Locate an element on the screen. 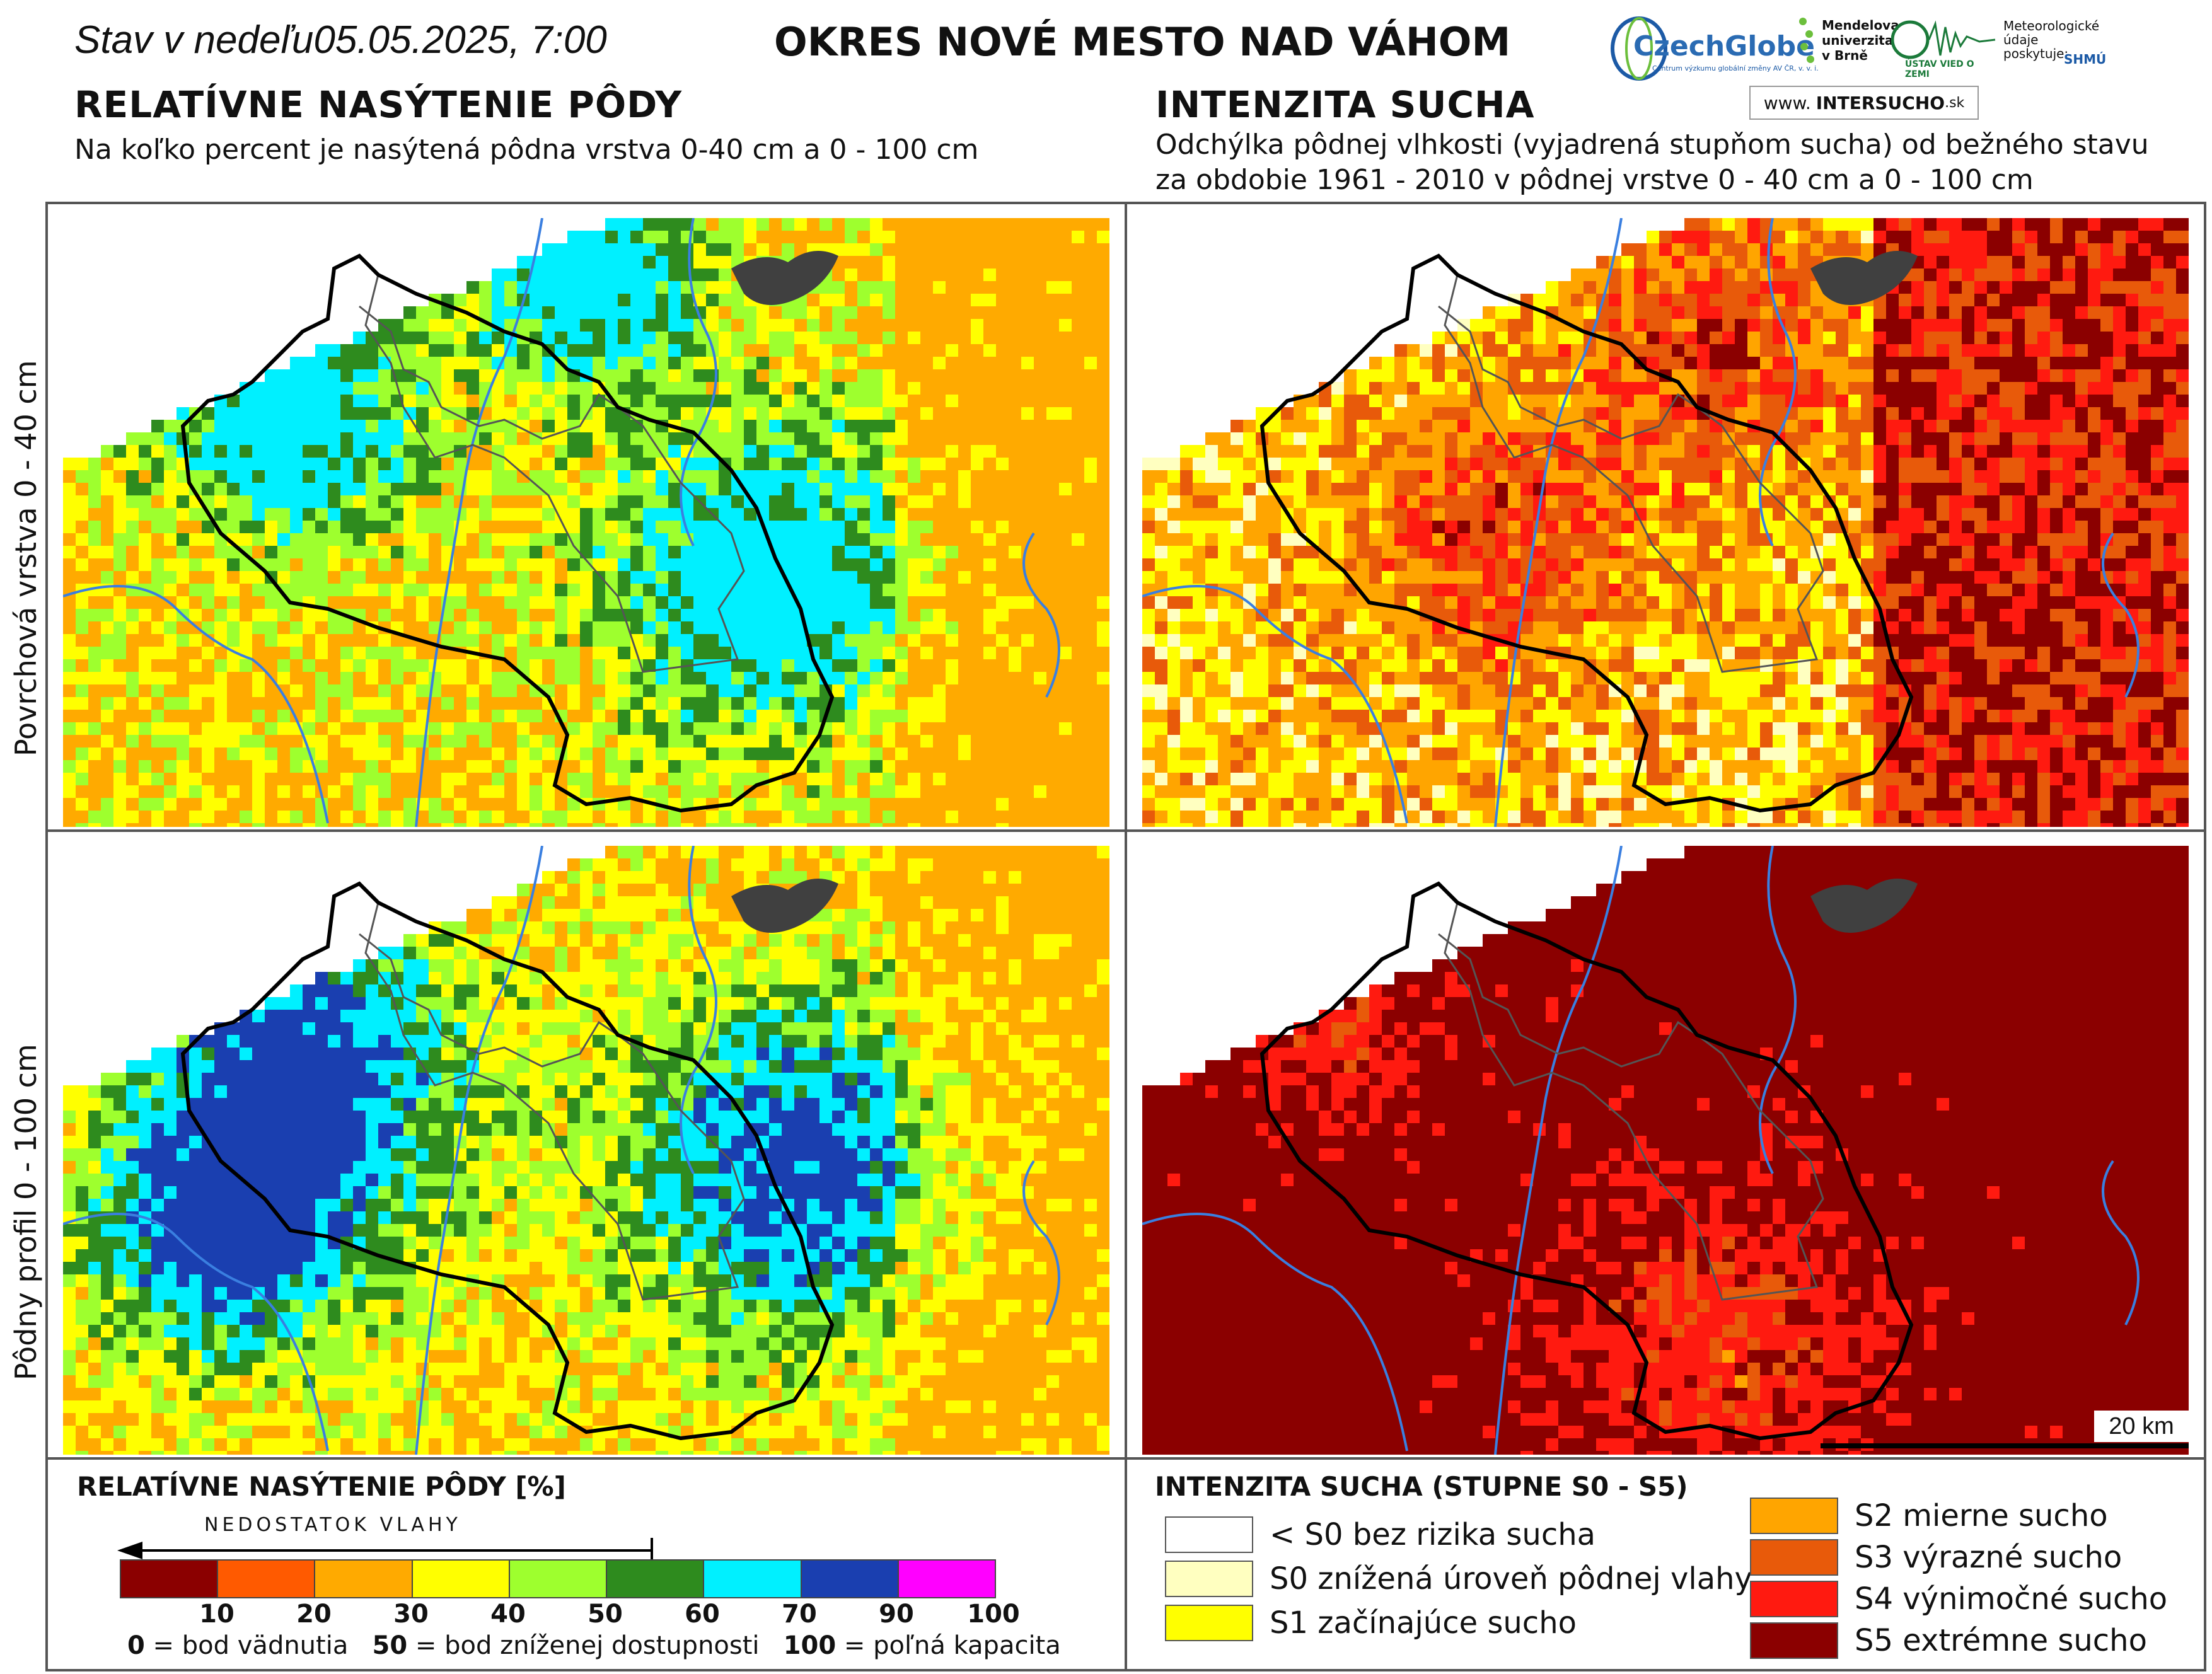  saturation-ticks: 10 20 30 40 50 60 70 90 100 is located at coordinates (570, 1615).